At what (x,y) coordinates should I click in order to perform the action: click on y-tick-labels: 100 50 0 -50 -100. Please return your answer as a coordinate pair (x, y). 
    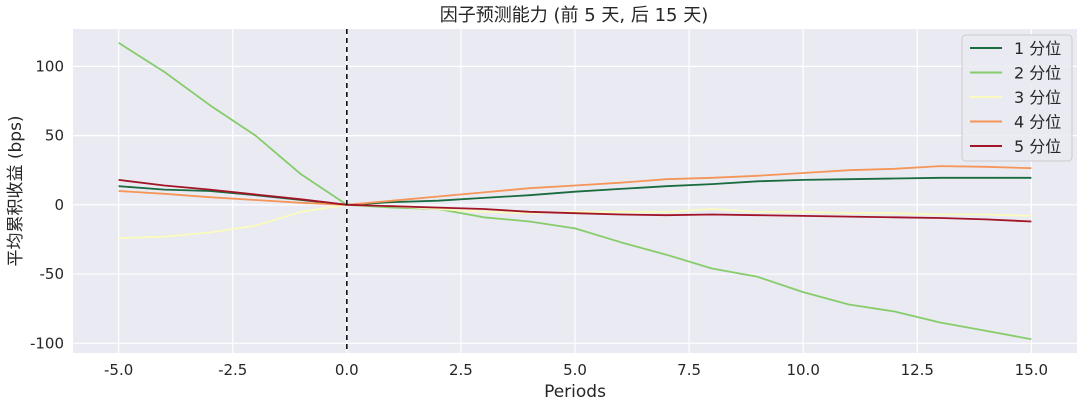
    Looking at the image, I should click on (47, 204).